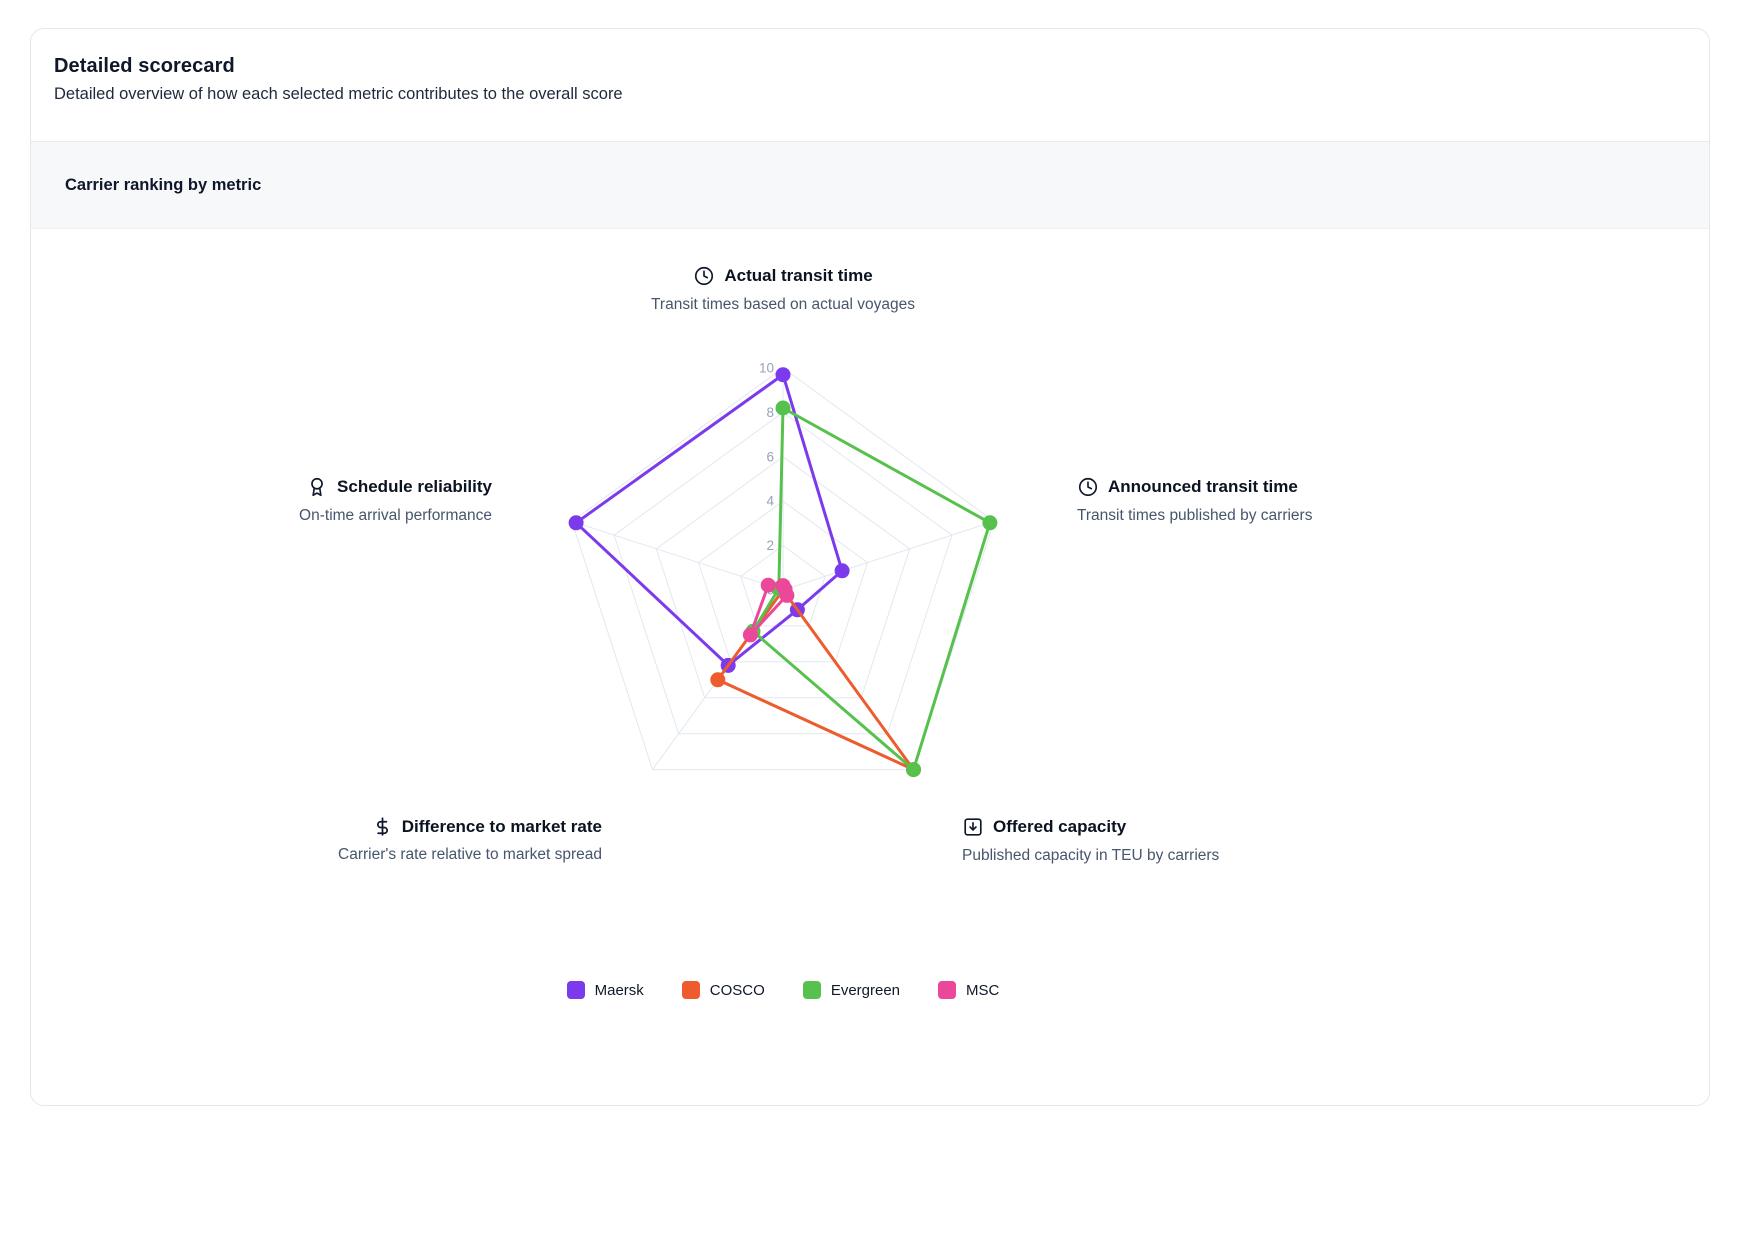 Image resolution: width=1740 pixels, height=1248 pixels. Describe the element at coordinates (983, 990) in the screenshot. I see `legend-label: MSC` at that location.